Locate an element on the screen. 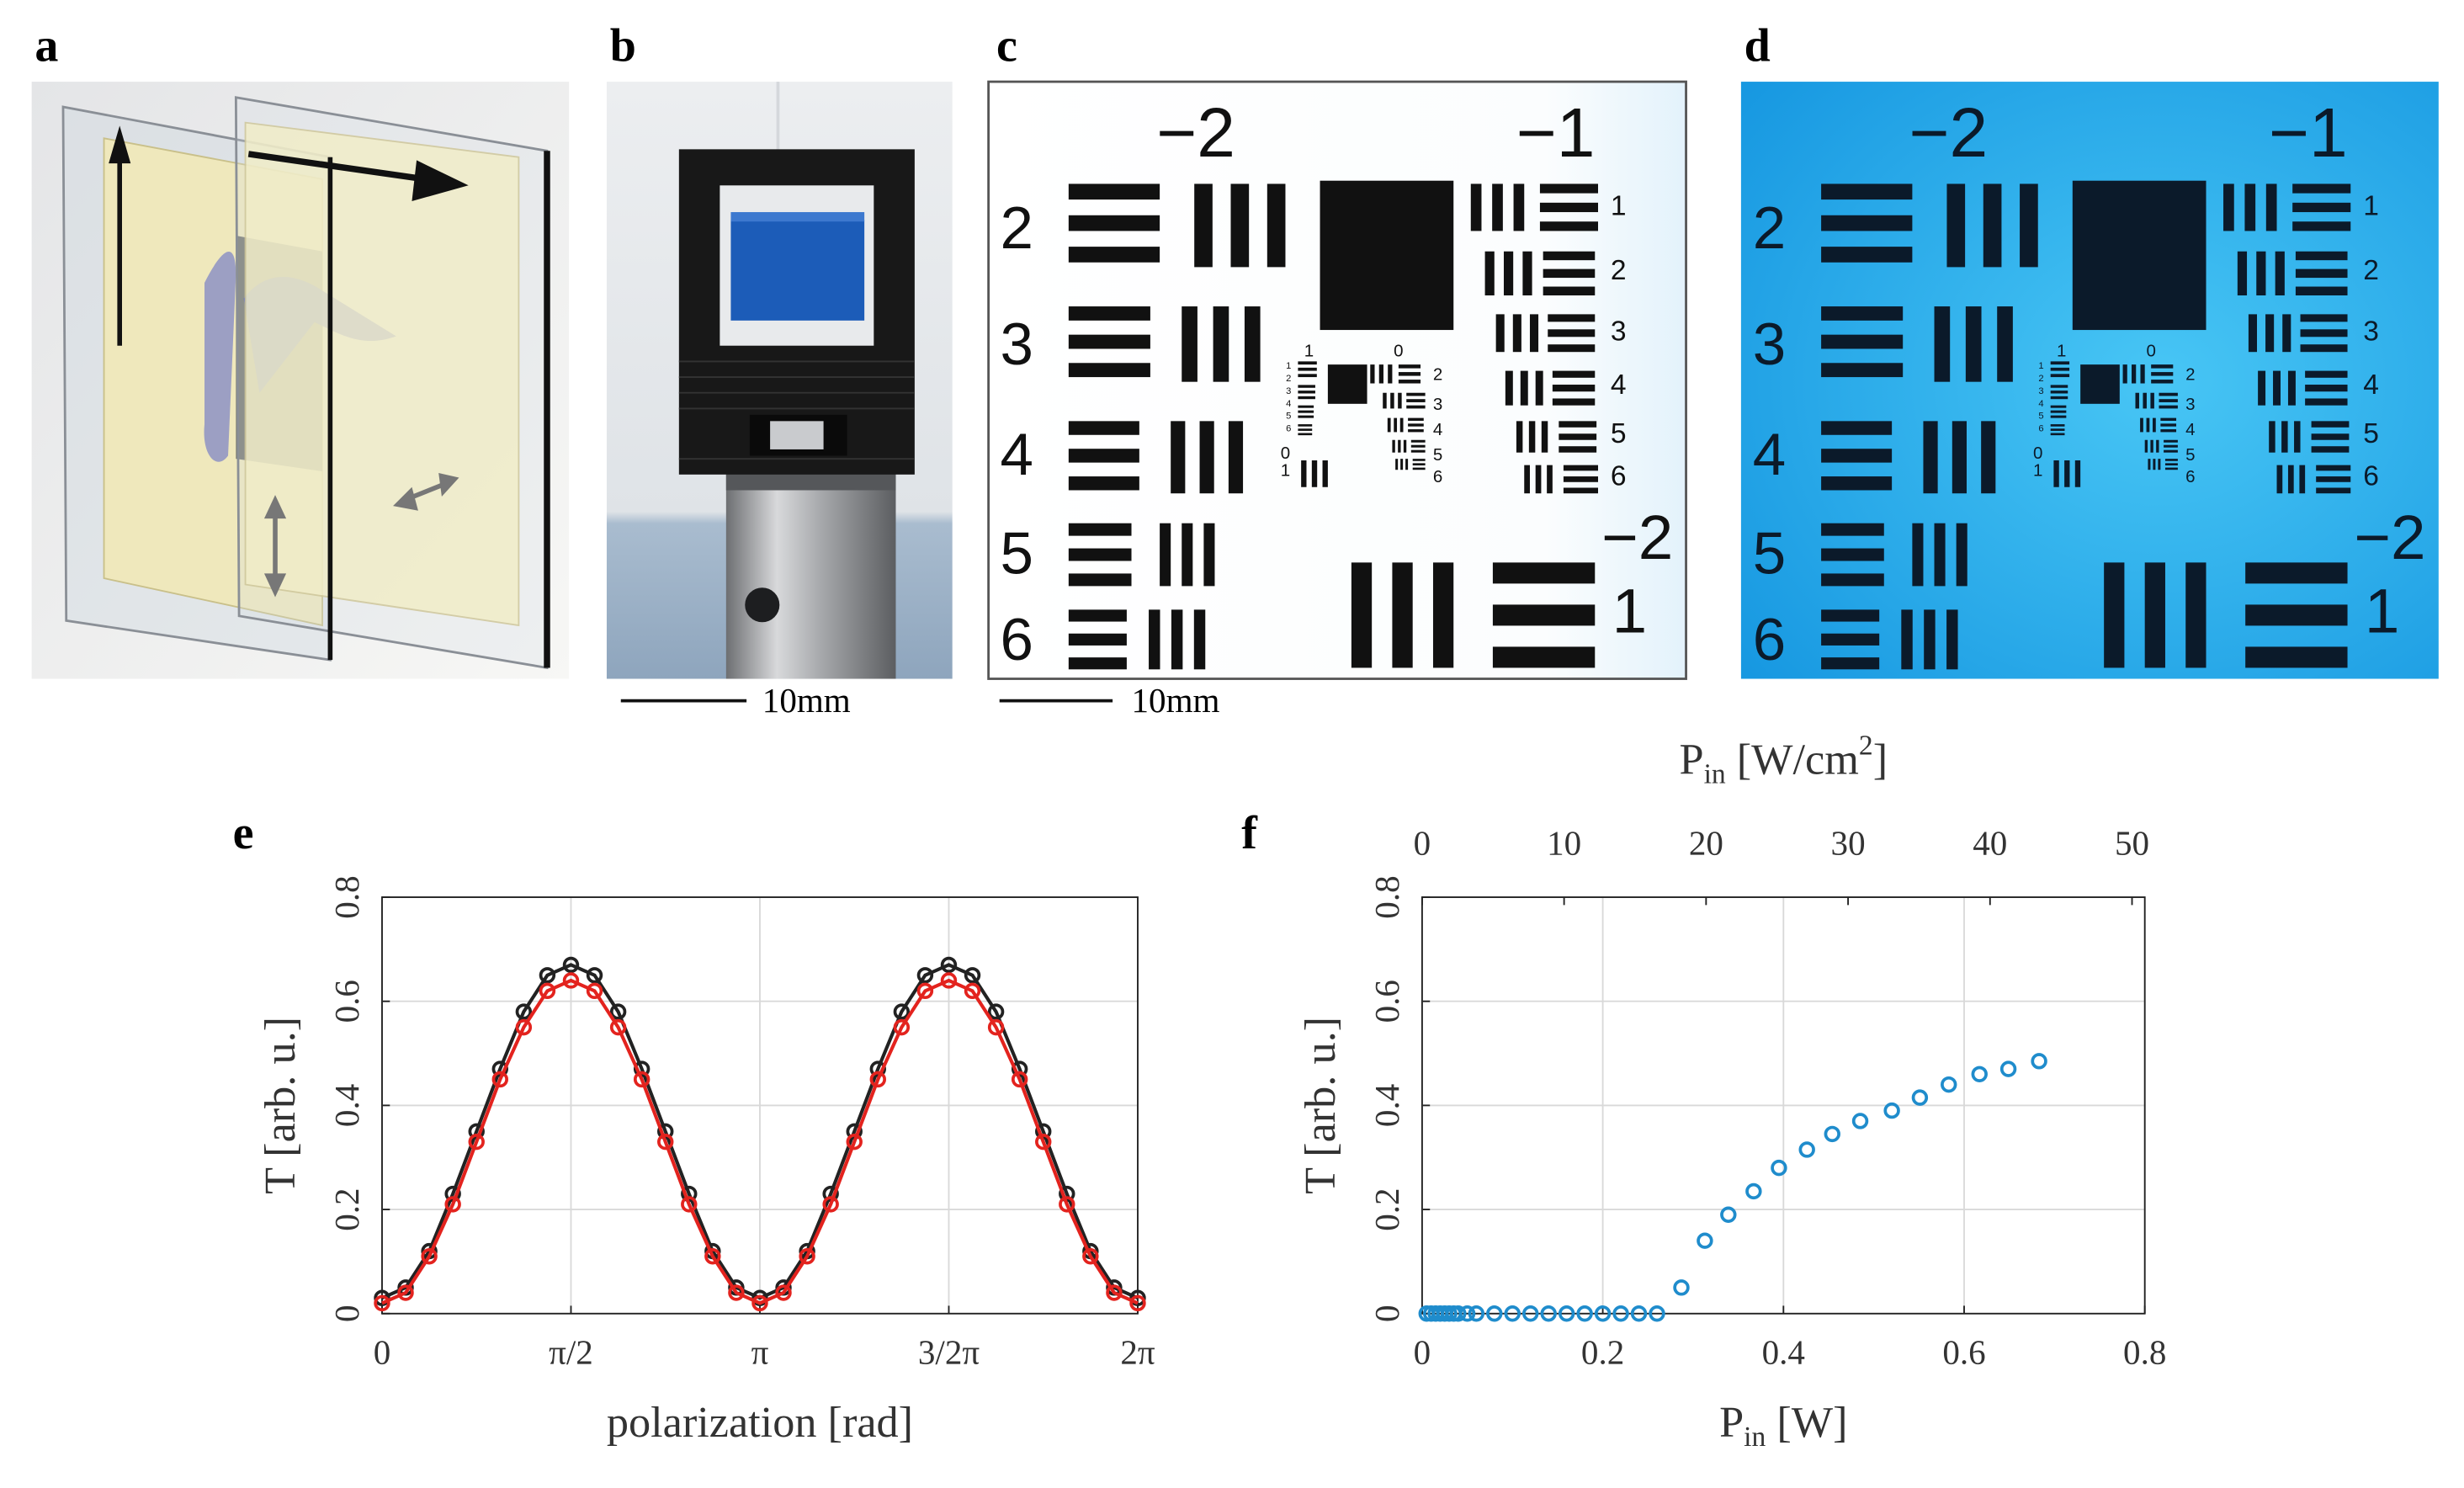  panel-label: f is located at coordinates (1249, 833).